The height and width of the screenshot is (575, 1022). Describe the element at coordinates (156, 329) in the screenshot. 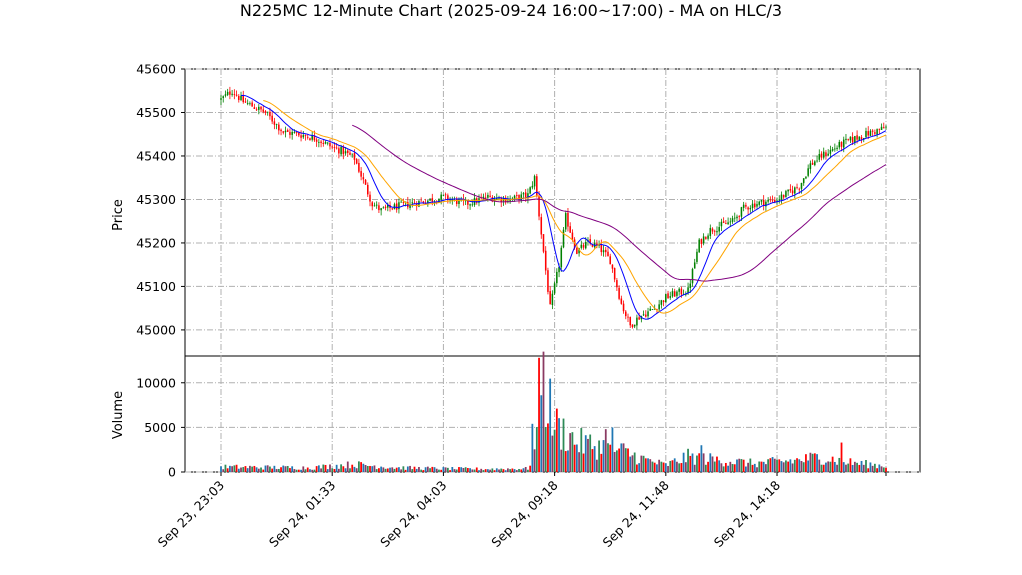

I see `price-tick-label: 45000` at that location.